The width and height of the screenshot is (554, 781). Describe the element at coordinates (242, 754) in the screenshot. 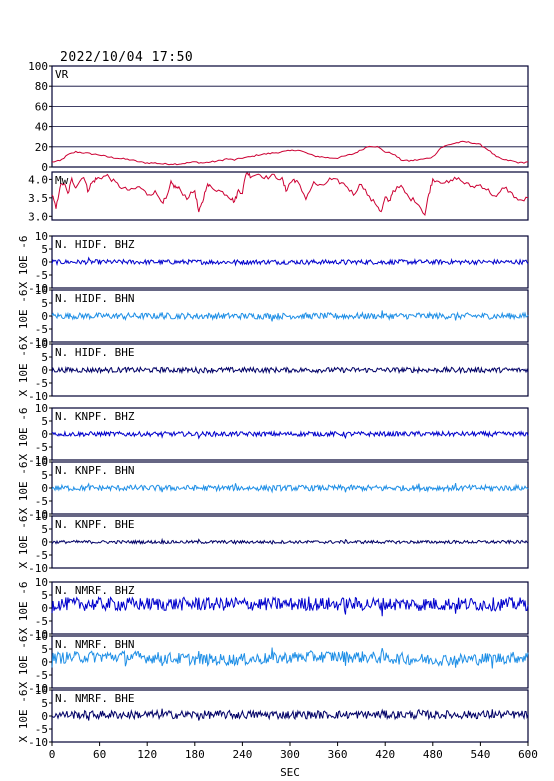

I see `x-tick-label: 240` at that location.